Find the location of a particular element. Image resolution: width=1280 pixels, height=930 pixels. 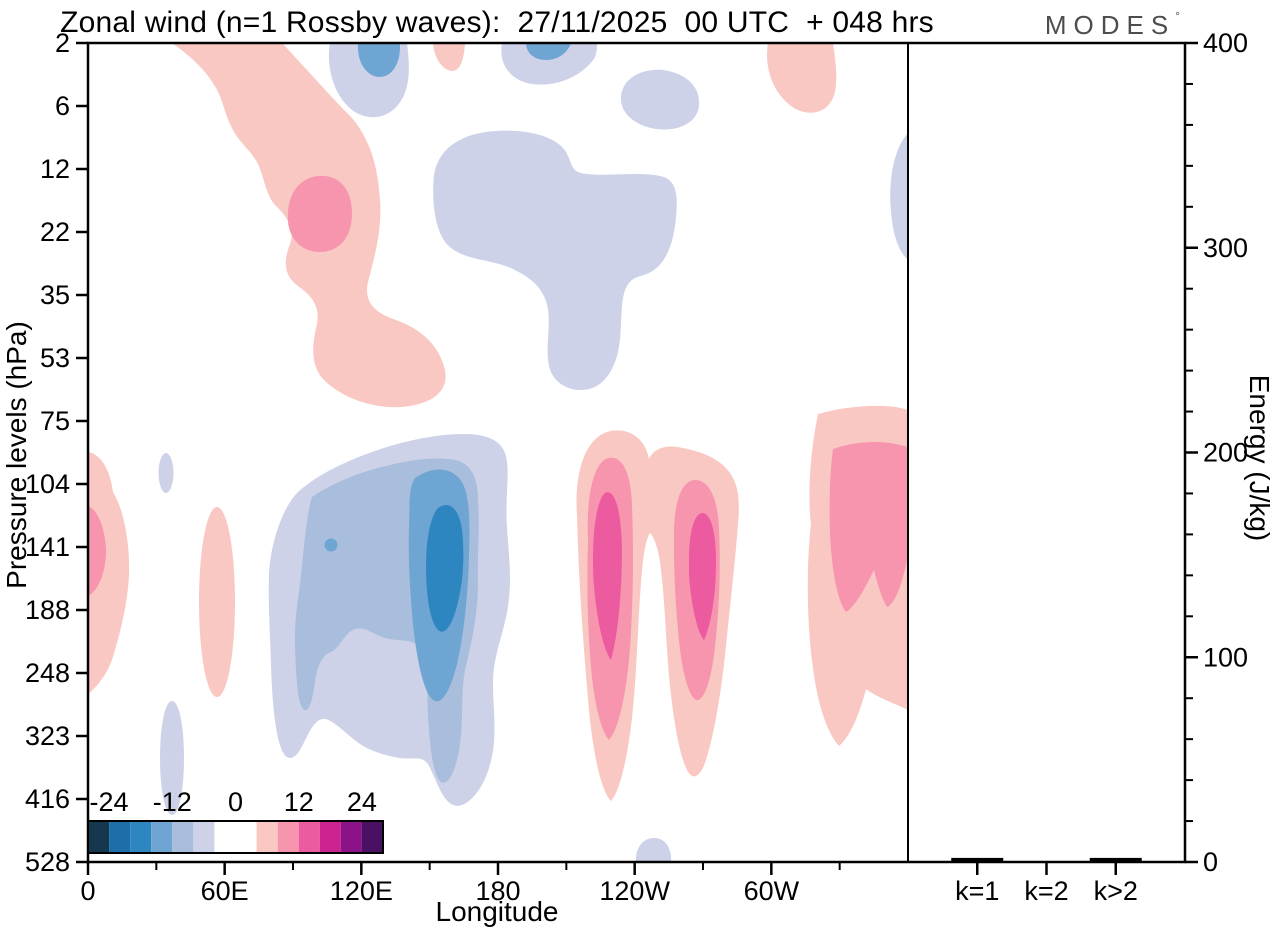

wavenumber-tick-label: k>2 is located at coordinates (1116, 891).